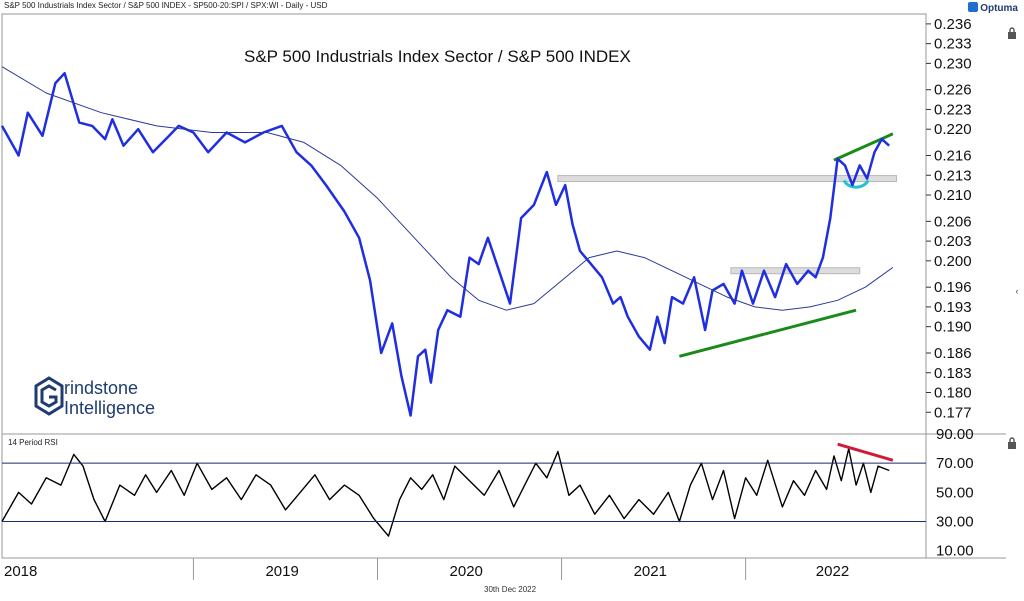 This screenshot has height=601, width=1024. I want to click on brand: Optuma, so click(993, 8).